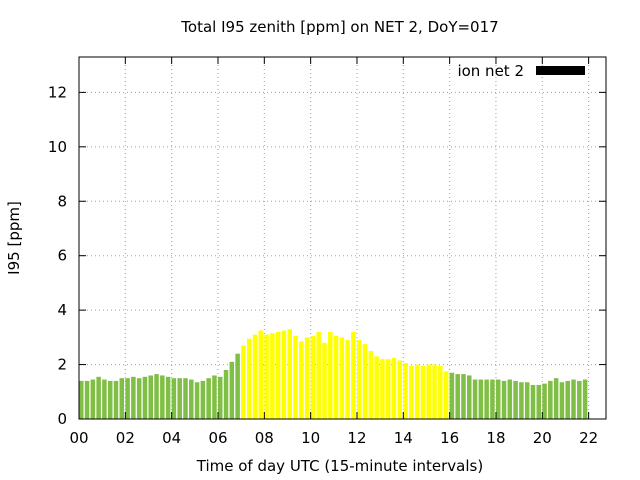  What do you see at coordinates (495, 438) in the screenshot?
I see `x-tick-label: 18` at bounding box center [495, 438].